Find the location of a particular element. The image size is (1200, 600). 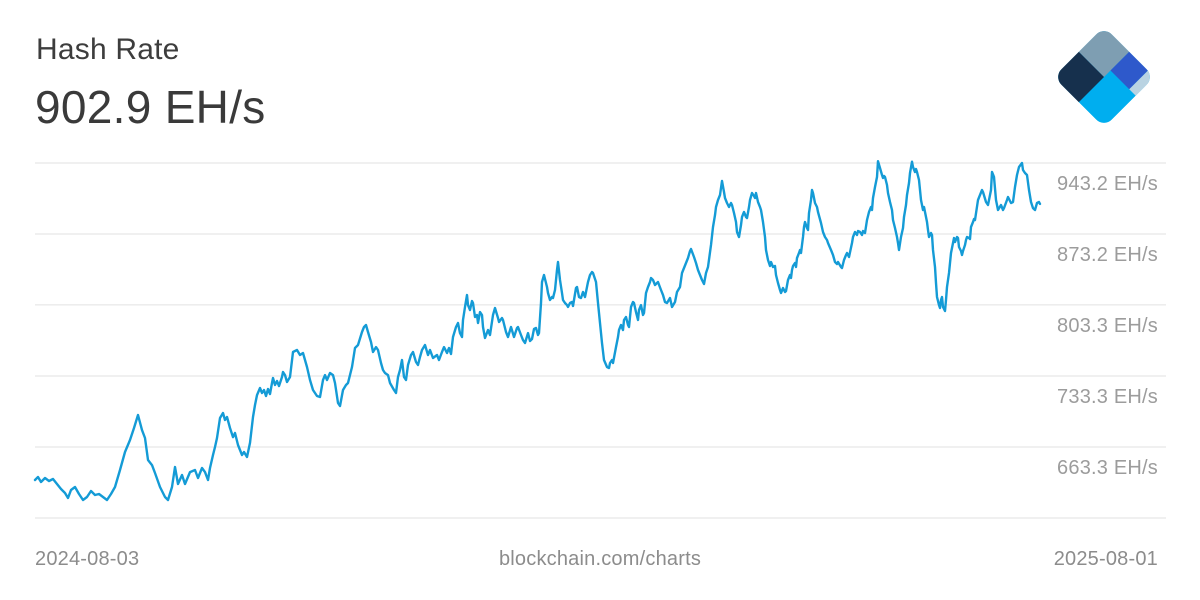

x-axis-start-date: 2024-08-03 is located at coordinates (87, 559).